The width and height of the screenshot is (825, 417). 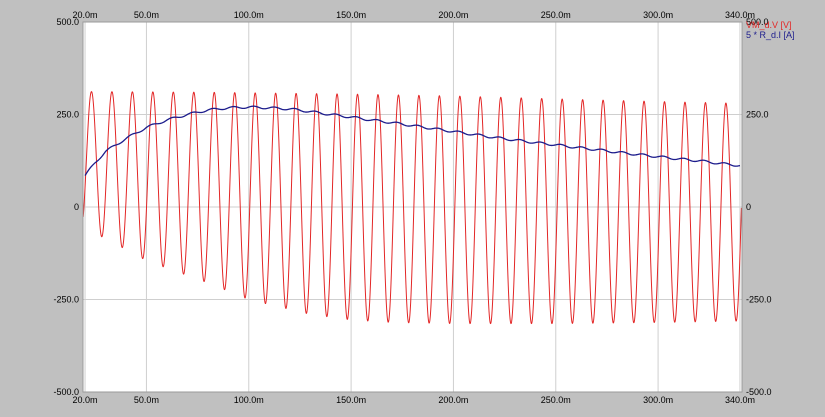 What do you see at coordinates (757, 115) in the screenshot?
I see `y-tick-label-right: 250.0` at bounding box center [757, 115].